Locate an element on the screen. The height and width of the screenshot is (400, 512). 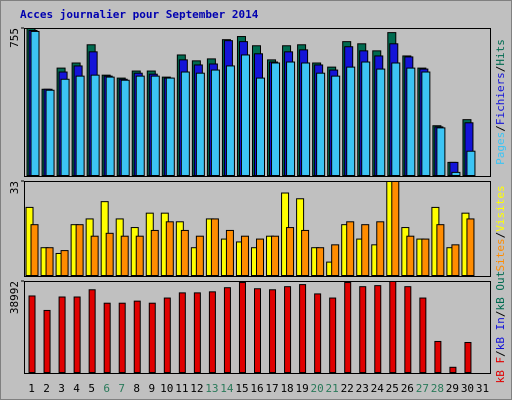
x-tick-label: 8 is located at coordinates (136, 388).